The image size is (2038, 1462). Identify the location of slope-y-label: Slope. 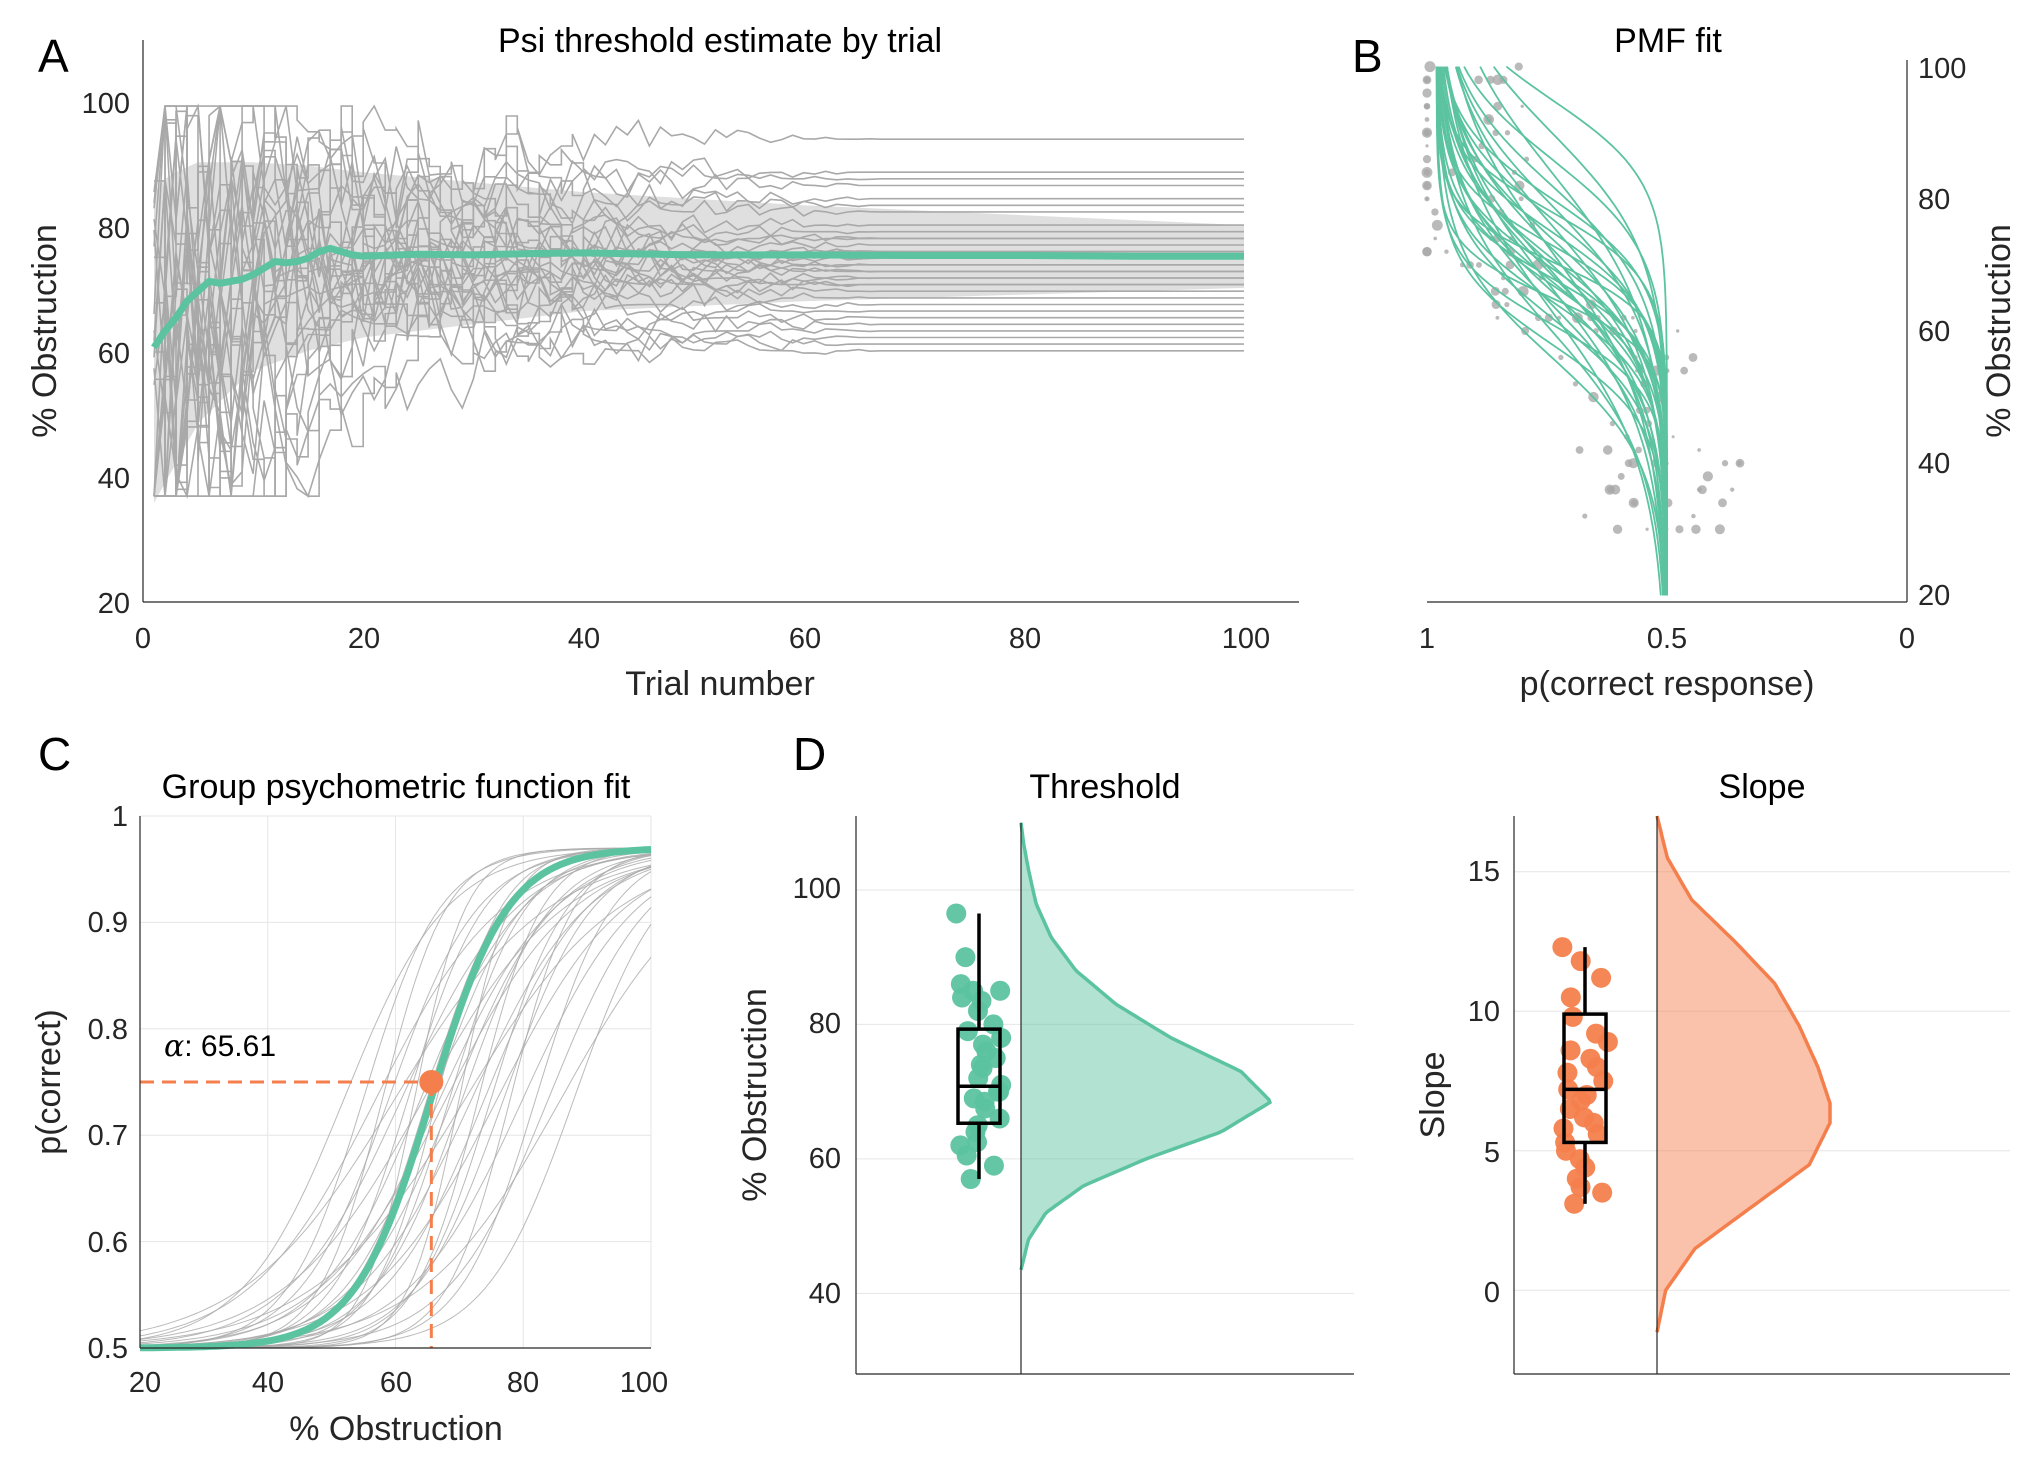
(1433, 1095).